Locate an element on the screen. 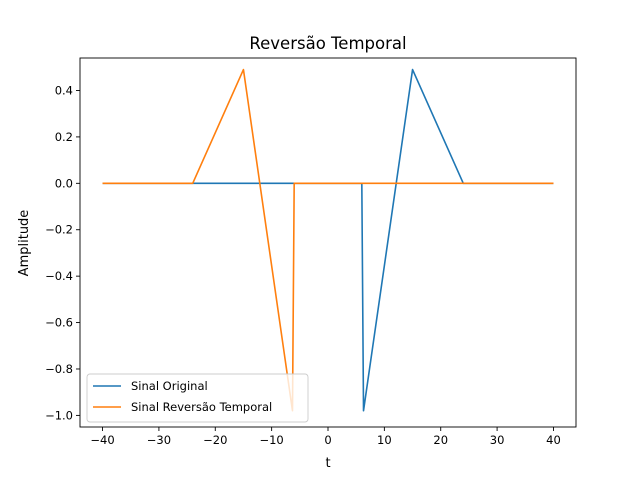 The image size is (640, 480). x-tick-label: −40 is located at coordinates (102, 440).